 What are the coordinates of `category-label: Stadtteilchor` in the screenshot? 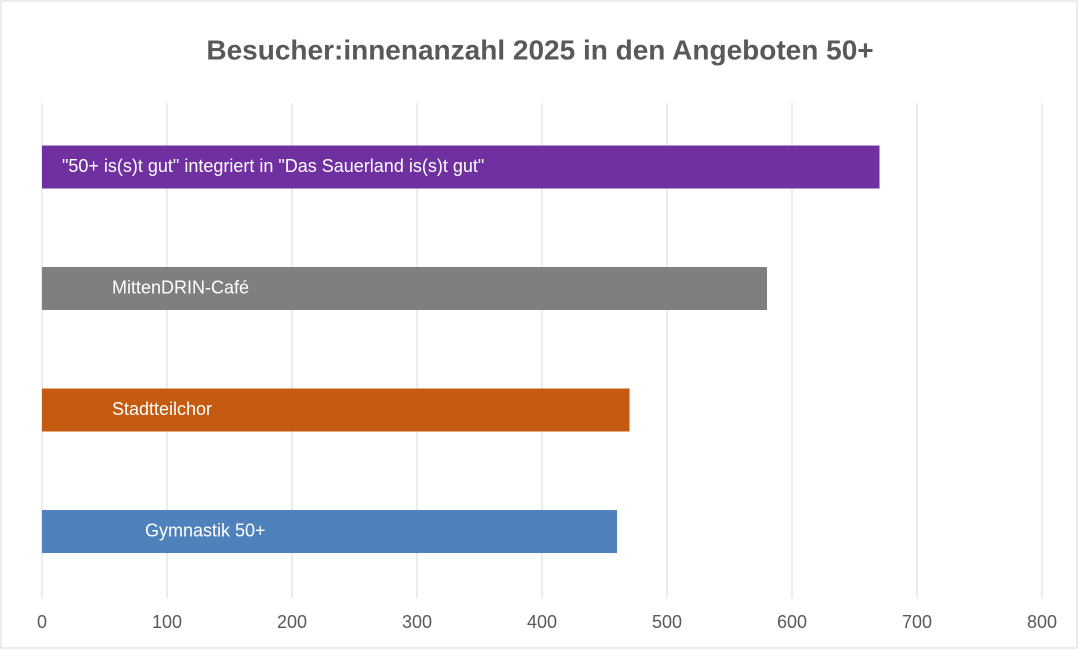 It's located at (162, 409).